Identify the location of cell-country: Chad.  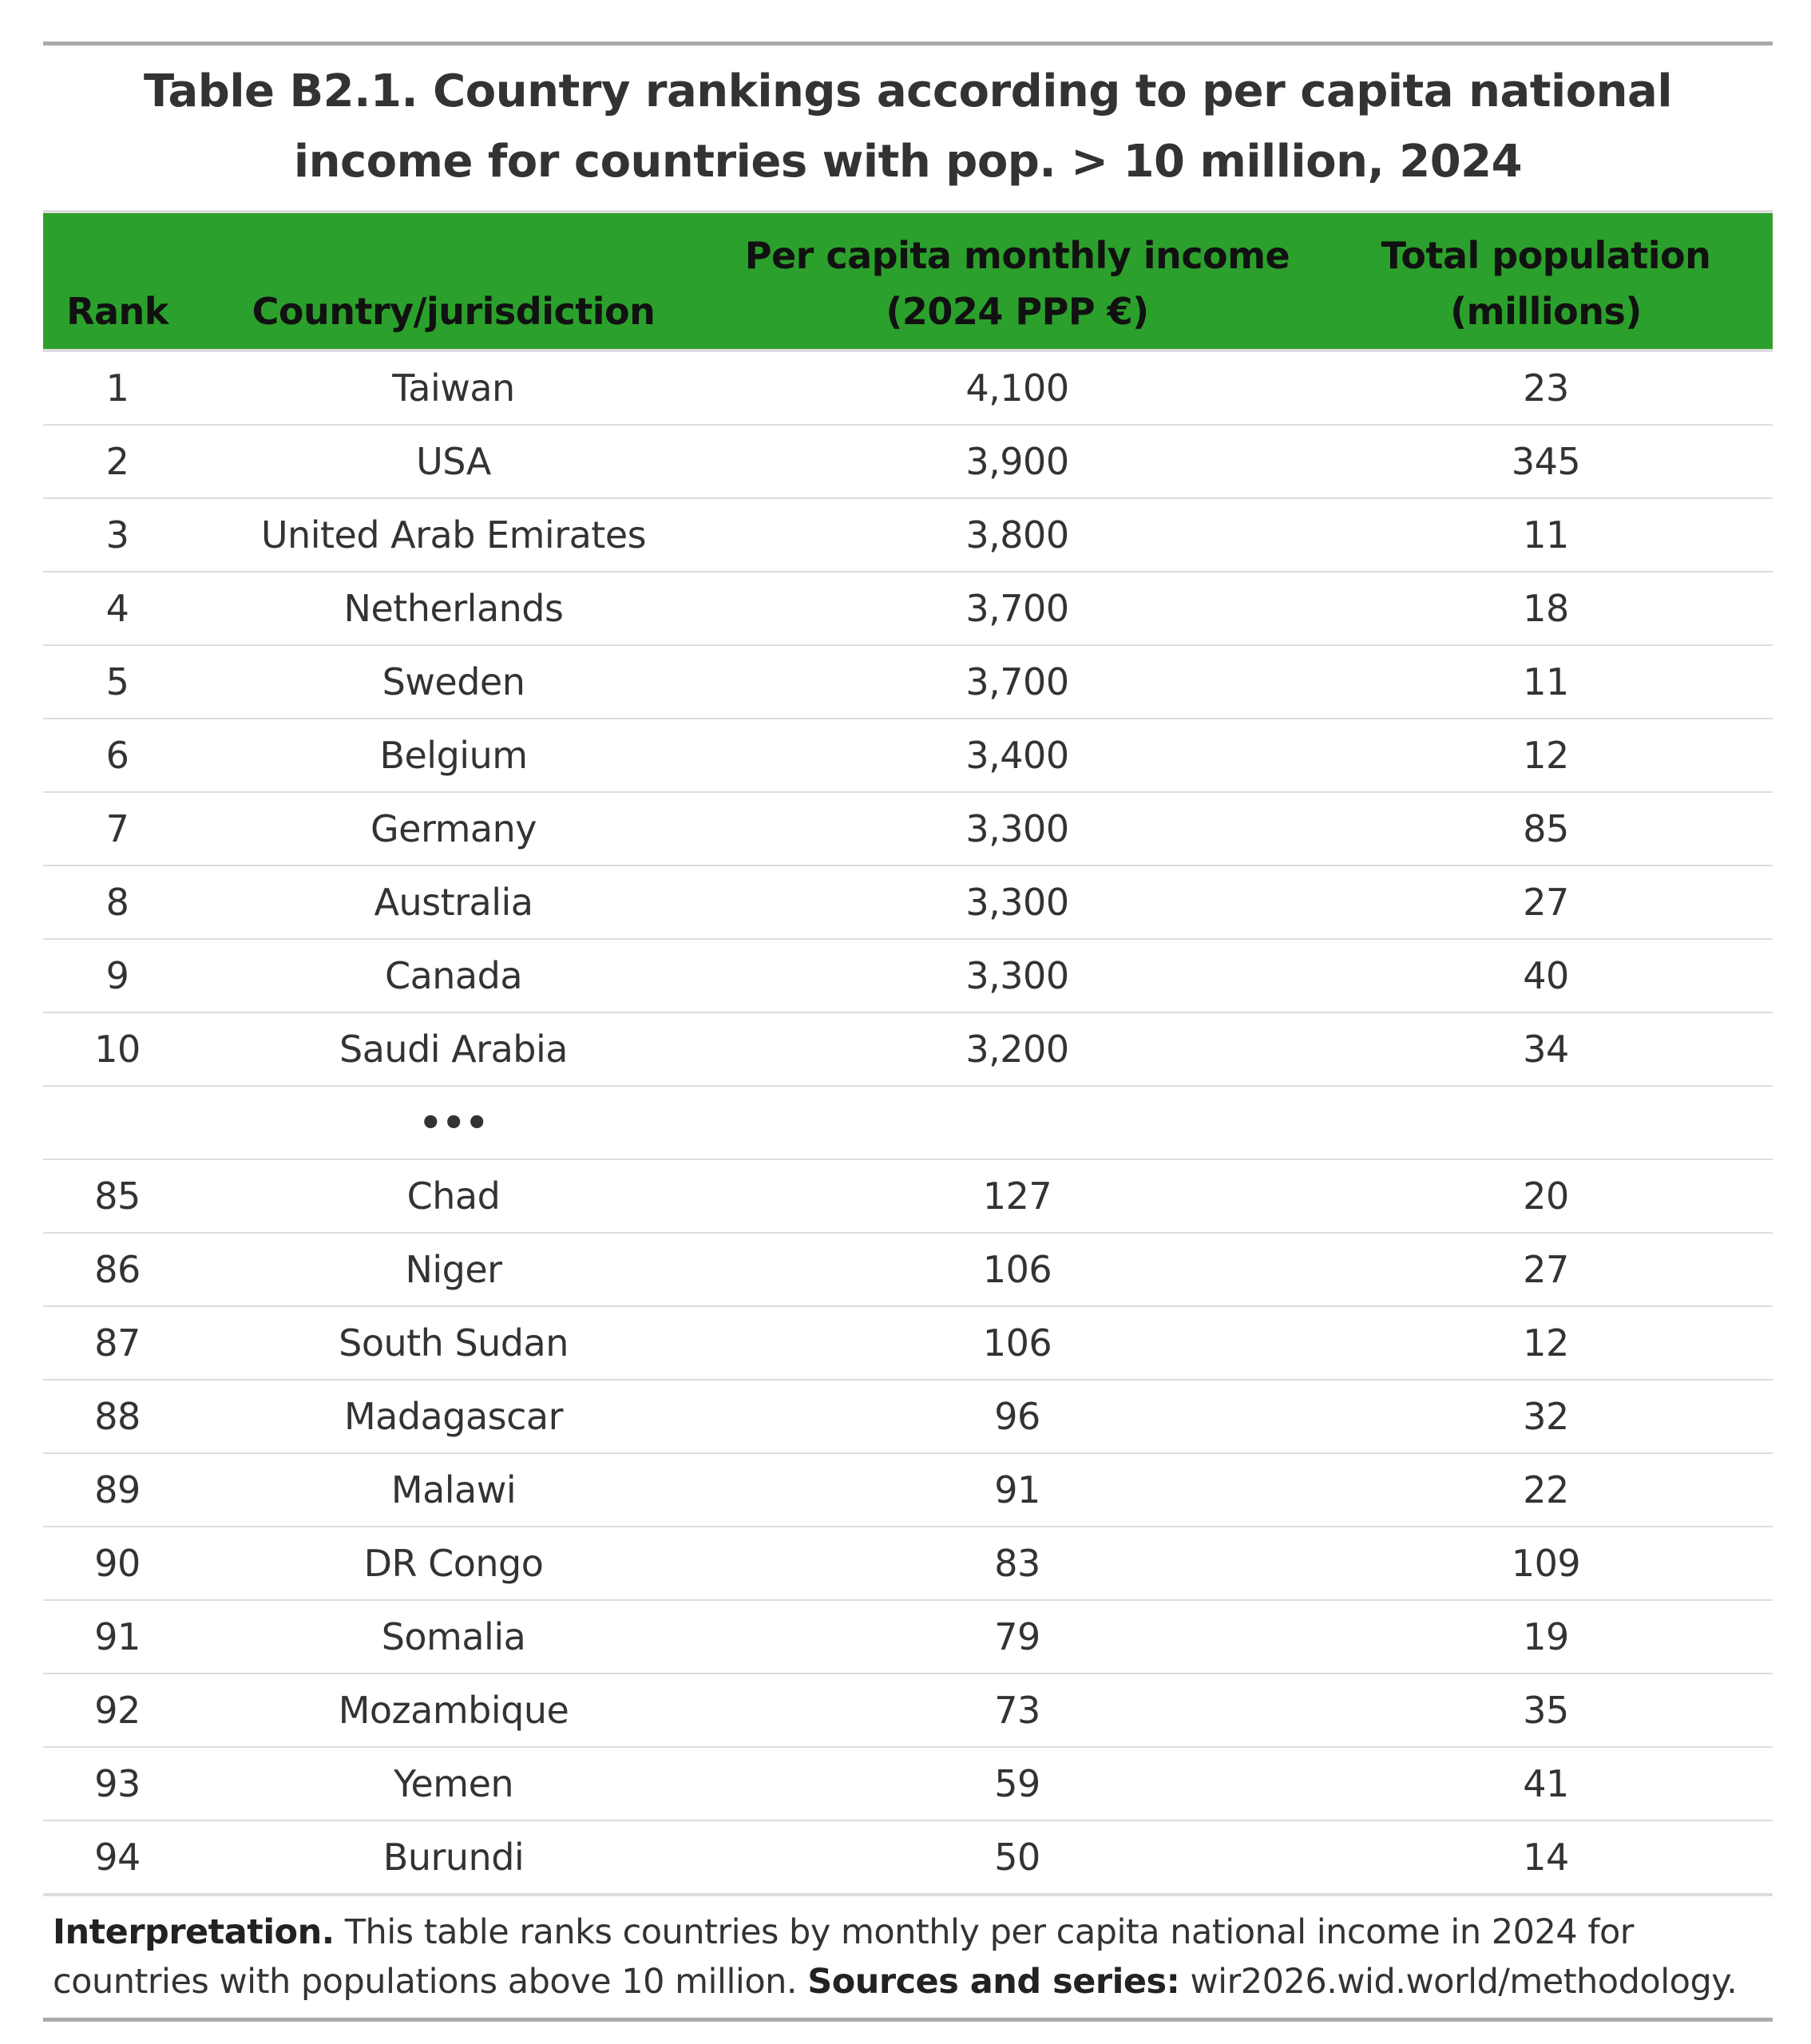
(453, 1196).